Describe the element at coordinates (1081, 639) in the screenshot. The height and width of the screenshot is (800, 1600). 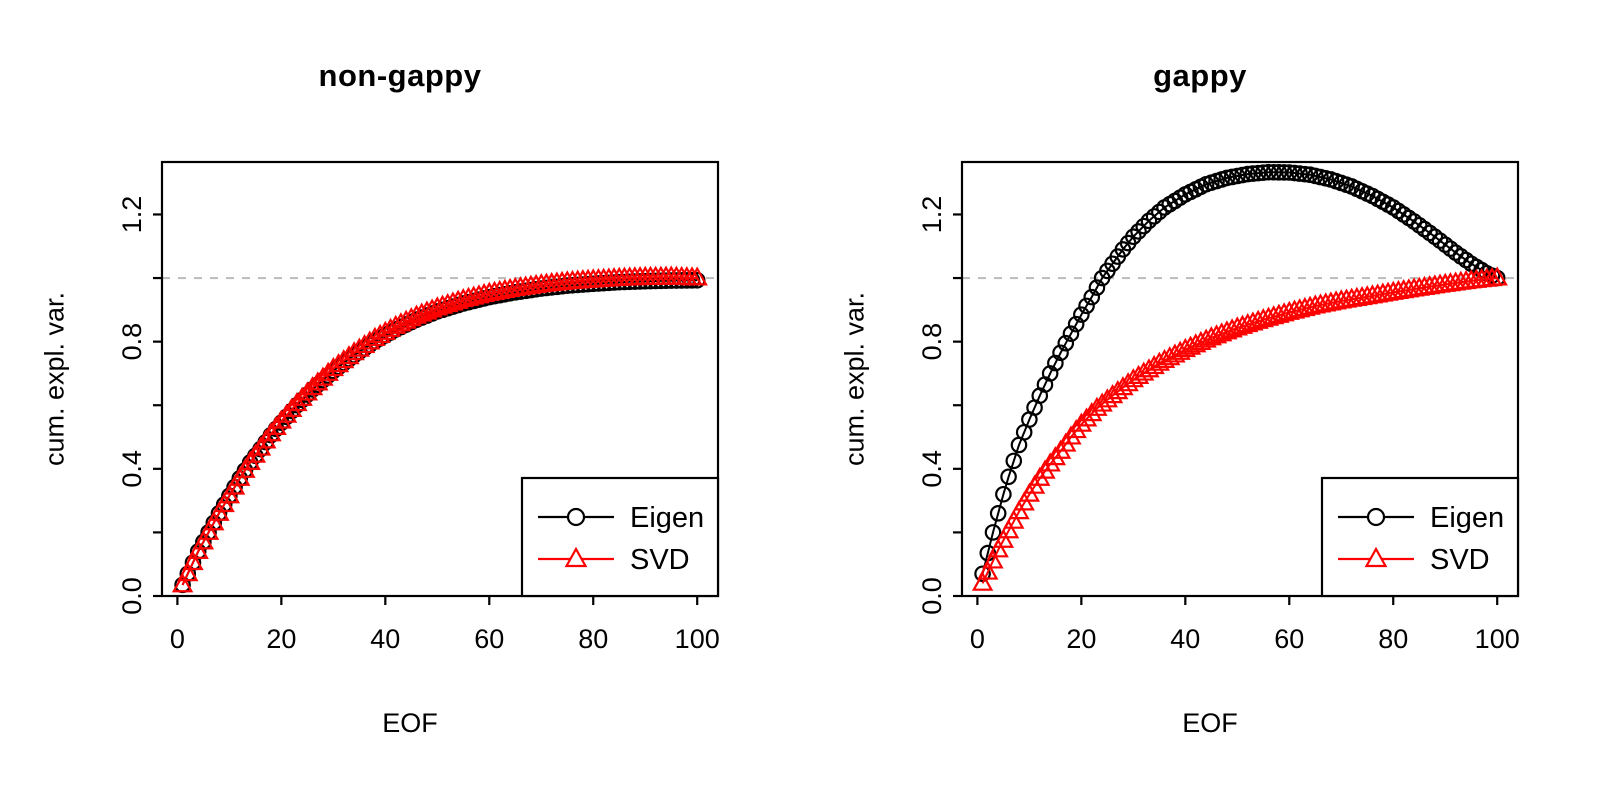
I see `x-tick-label: 20` at that location.